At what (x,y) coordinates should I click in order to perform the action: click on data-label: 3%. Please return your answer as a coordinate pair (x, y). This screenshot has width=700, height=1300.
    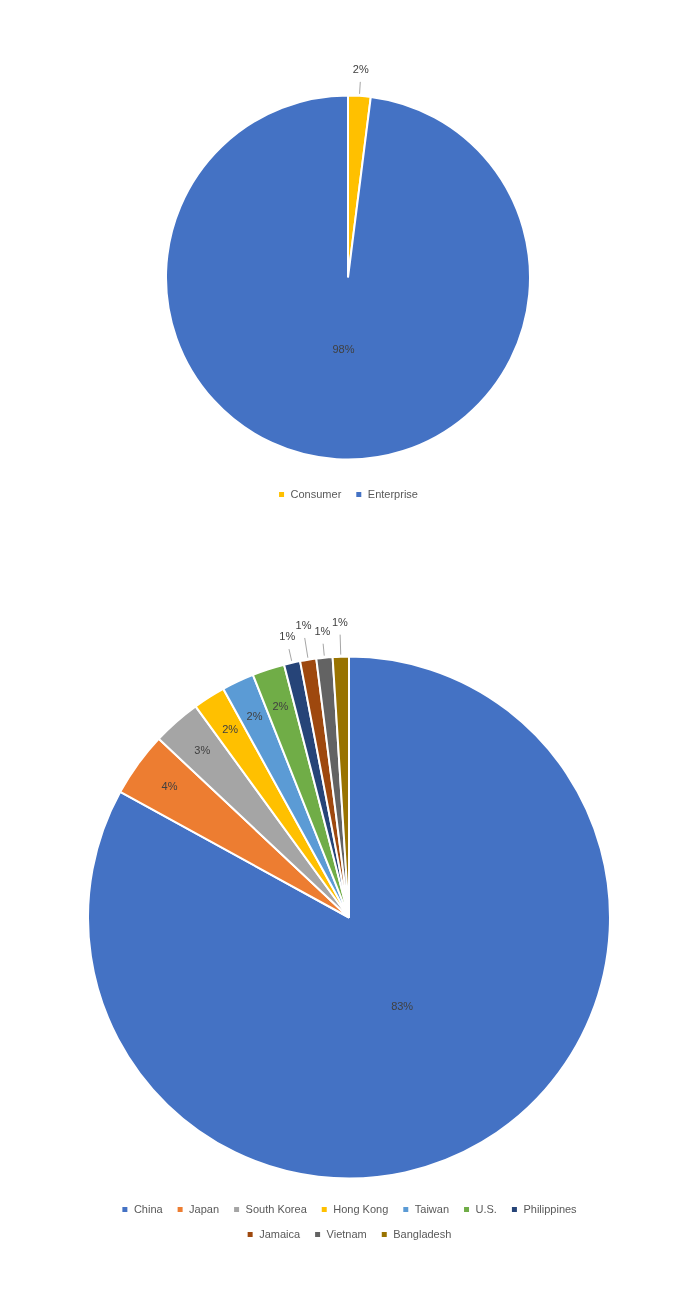
    Looking at the image, I should click on (202, 750).